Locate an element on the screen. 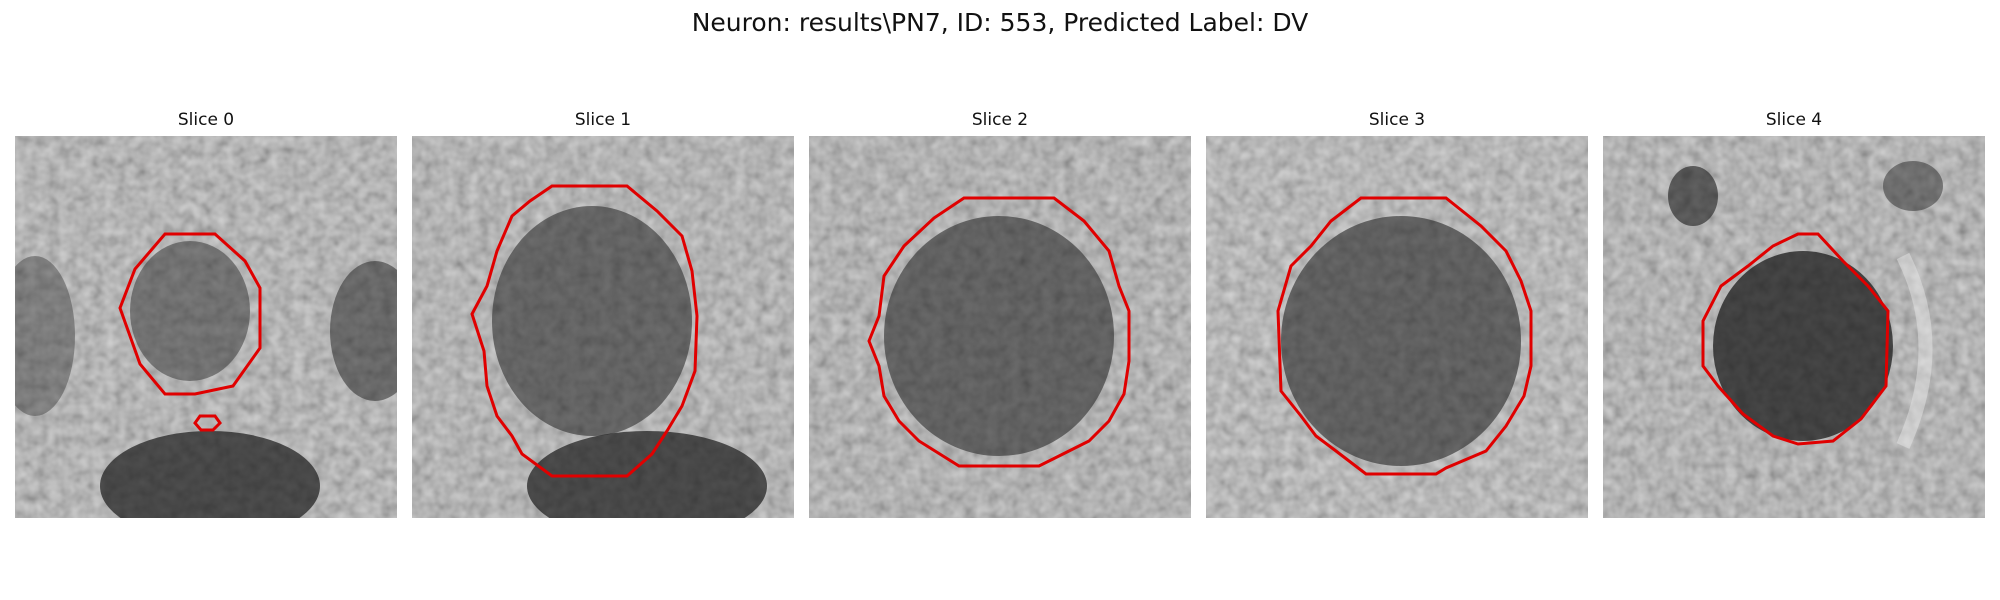 Image resolution: width=2000 pixels, height=600 pixels. panel-slice-2: Slice 2 is located at coordinates (1000, 313).